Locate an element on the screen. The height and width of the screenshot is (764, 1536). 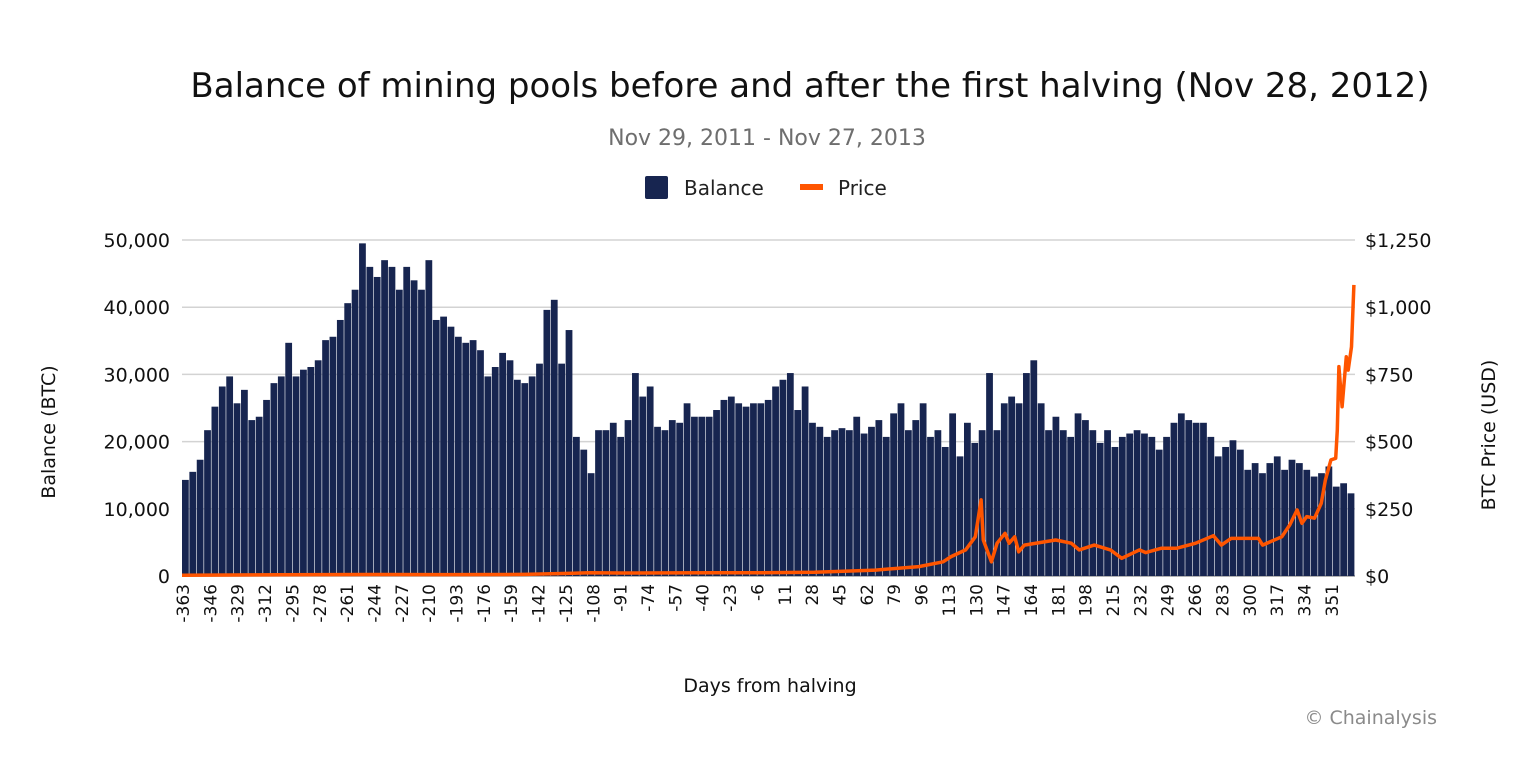
x-tick-label: -329 is located at coordinates (239, 603).